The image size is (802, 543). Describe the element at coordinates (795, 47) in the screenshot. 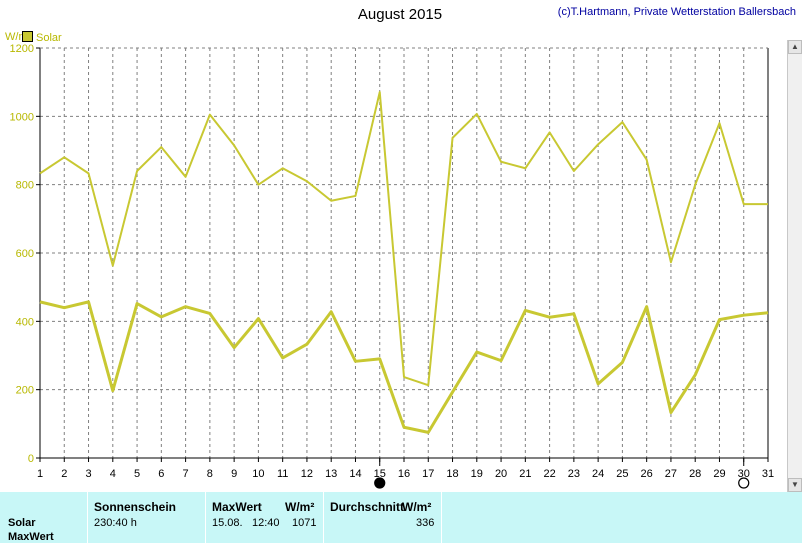

I see `scroll-up-arrow-icon: ▲` at that location.